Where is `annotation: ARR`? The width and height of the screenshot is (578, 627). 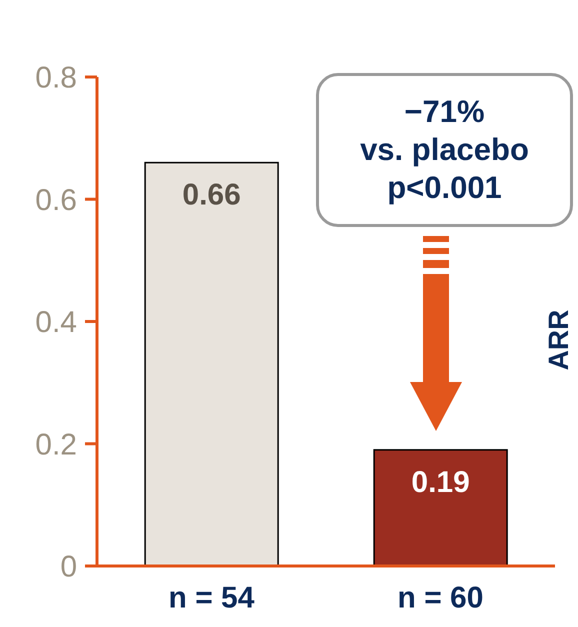
annotation: ARR is located at coordinates (558, 340).